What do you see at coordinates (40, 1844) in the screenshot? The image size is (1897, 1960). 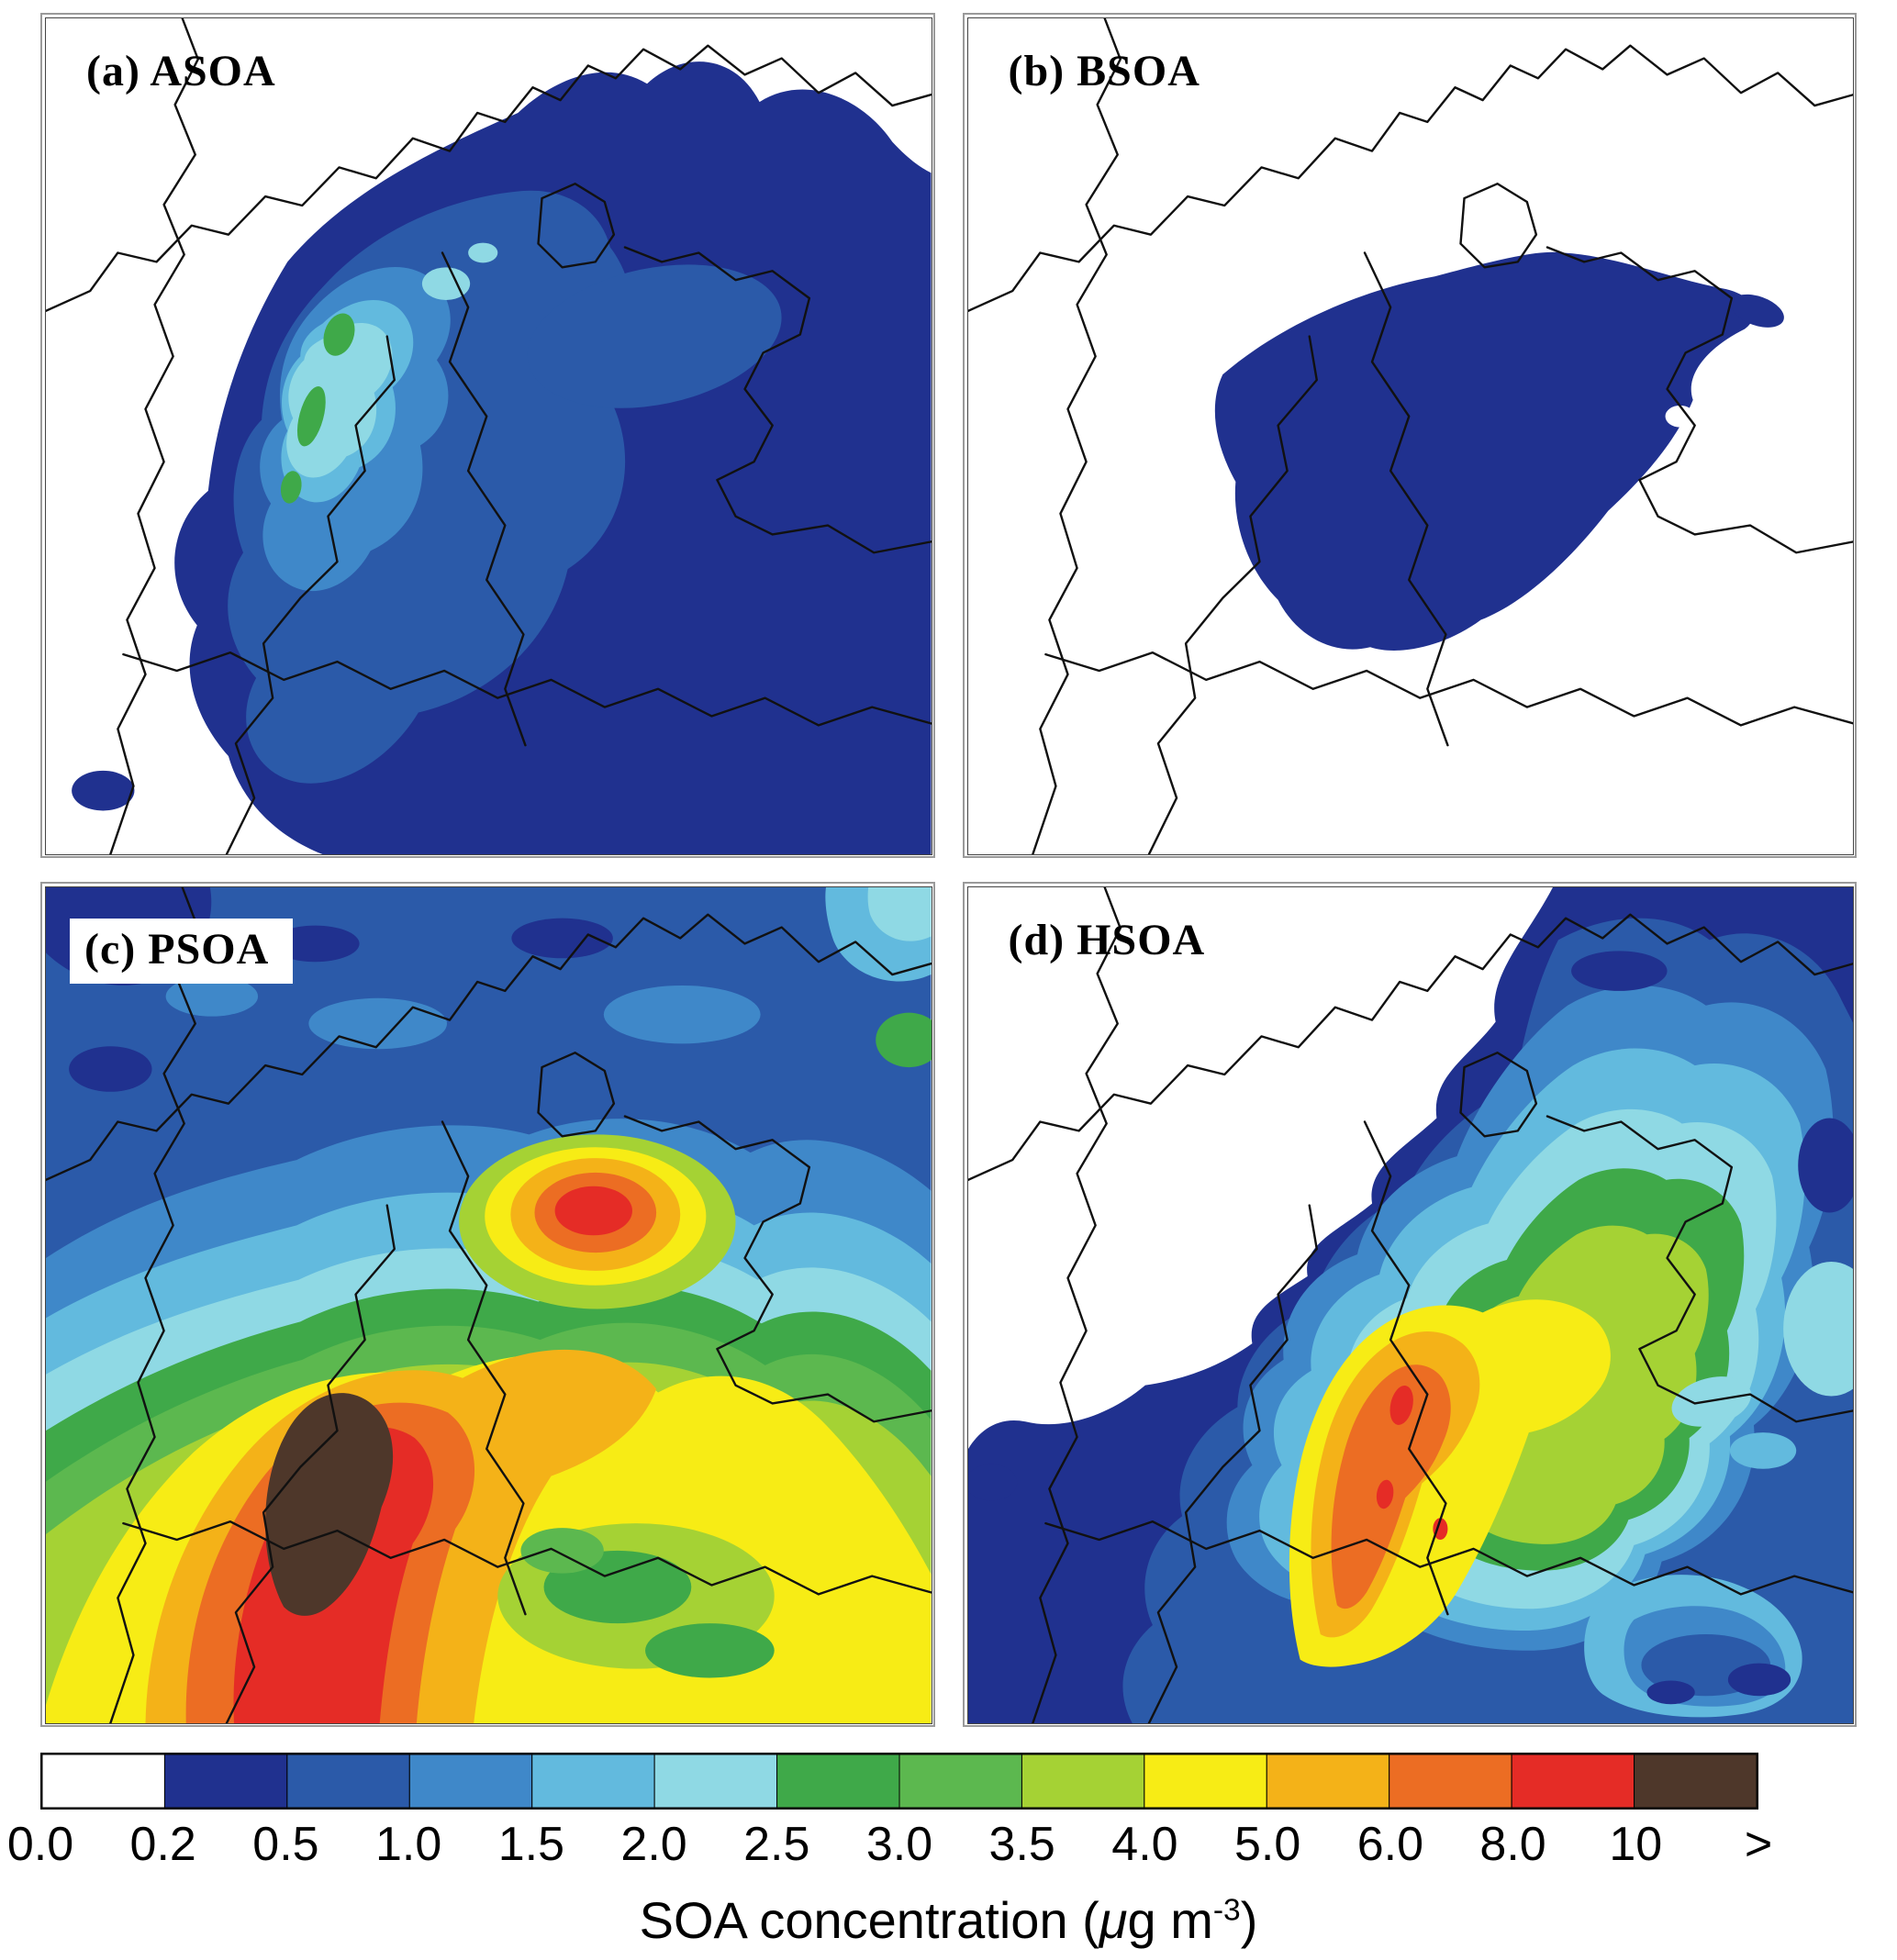 I see `tick-label: 0.0` at bounding box center [40, 1844].